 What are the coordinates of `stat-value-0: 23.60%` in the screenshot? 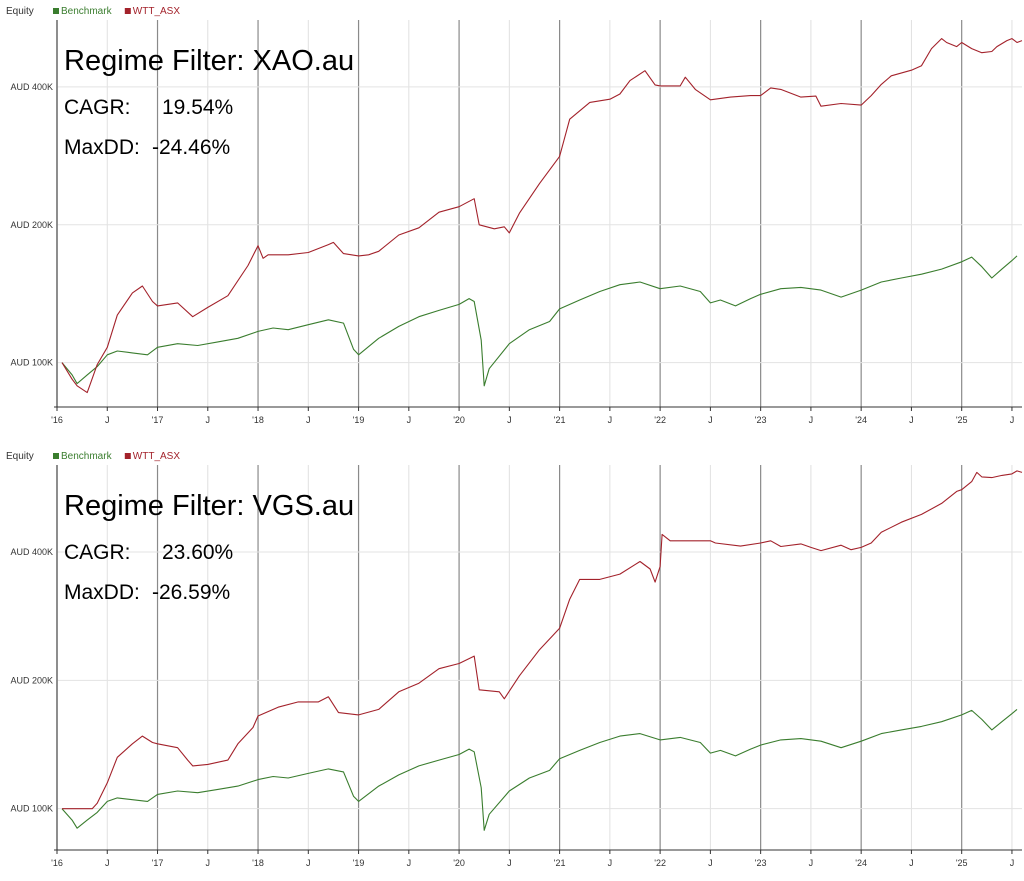 It's located at (197, 552).